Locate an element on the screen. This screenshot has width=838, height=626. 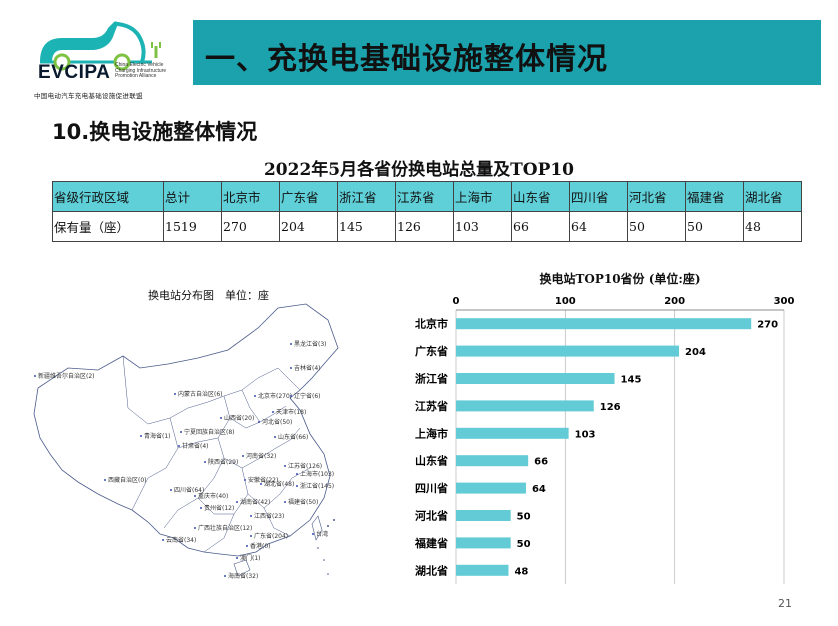
chart-value-label: 48 is located at coordinates (521, 571).